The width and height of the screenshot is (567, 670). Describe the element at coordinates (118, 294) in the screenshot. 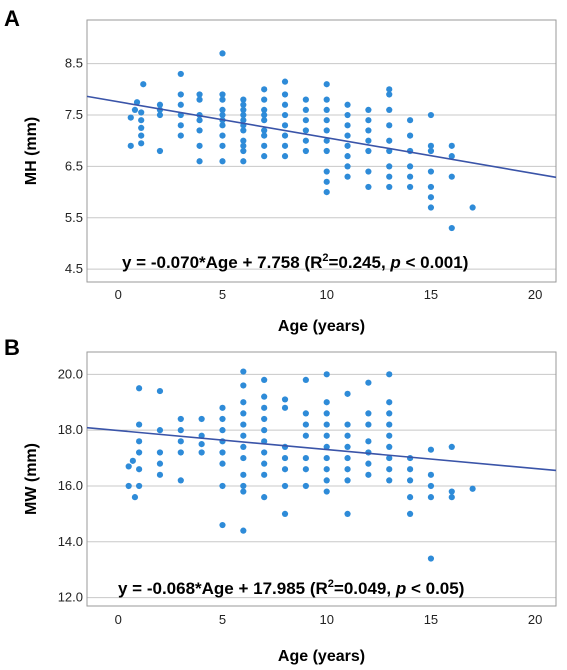

I see `x-tick-label: 0` at that location.